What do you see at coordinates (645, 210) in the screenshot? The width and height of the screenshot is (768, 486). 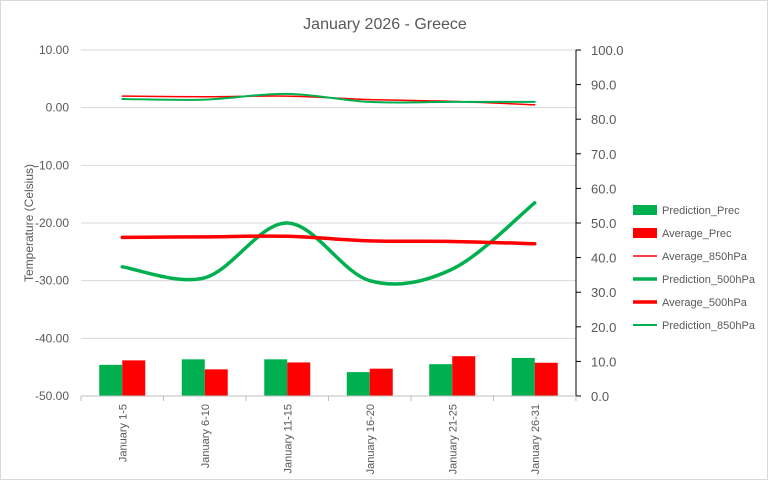 I see `legend-swatch-prediction-prec` at bounding box center [645, 210].